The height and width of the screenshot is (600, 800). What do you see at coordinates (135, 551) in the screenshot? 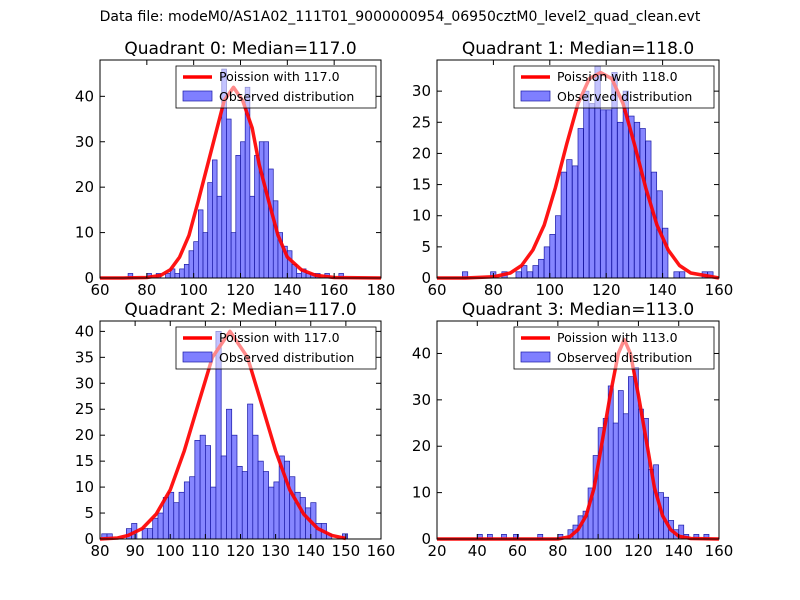
I see `x-tick-label: 90` at bounding box center [135, 551].